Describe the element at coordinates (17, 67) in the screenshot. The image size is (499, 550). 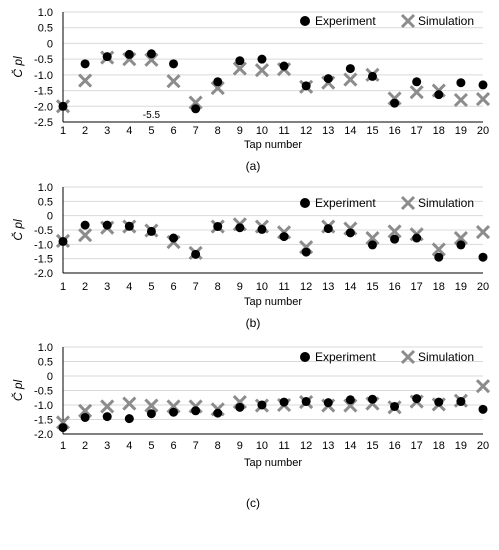
I see `y-axis-title: C̆ pl` at that location.